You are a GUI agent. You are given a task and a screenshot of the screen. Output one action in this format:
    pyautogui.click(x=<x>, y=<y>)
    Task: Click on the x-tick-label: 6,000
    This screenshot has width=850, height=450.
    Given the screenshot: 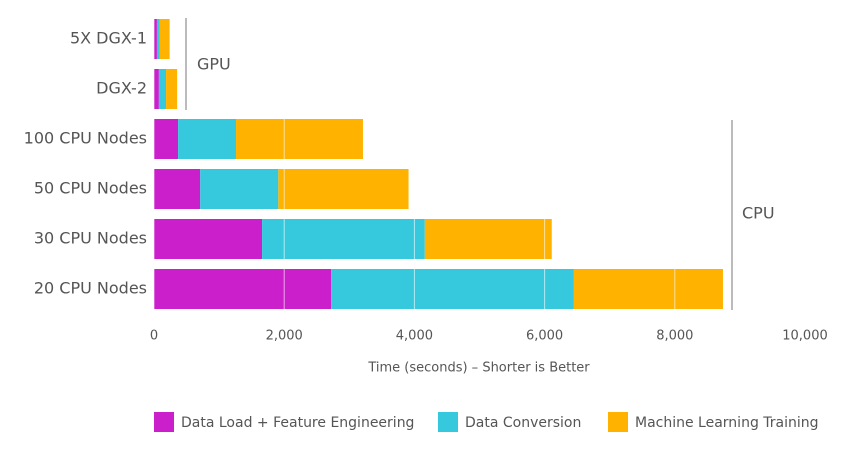 What is the action you would take?
    pyautogui.click(x=544, y=336)
    